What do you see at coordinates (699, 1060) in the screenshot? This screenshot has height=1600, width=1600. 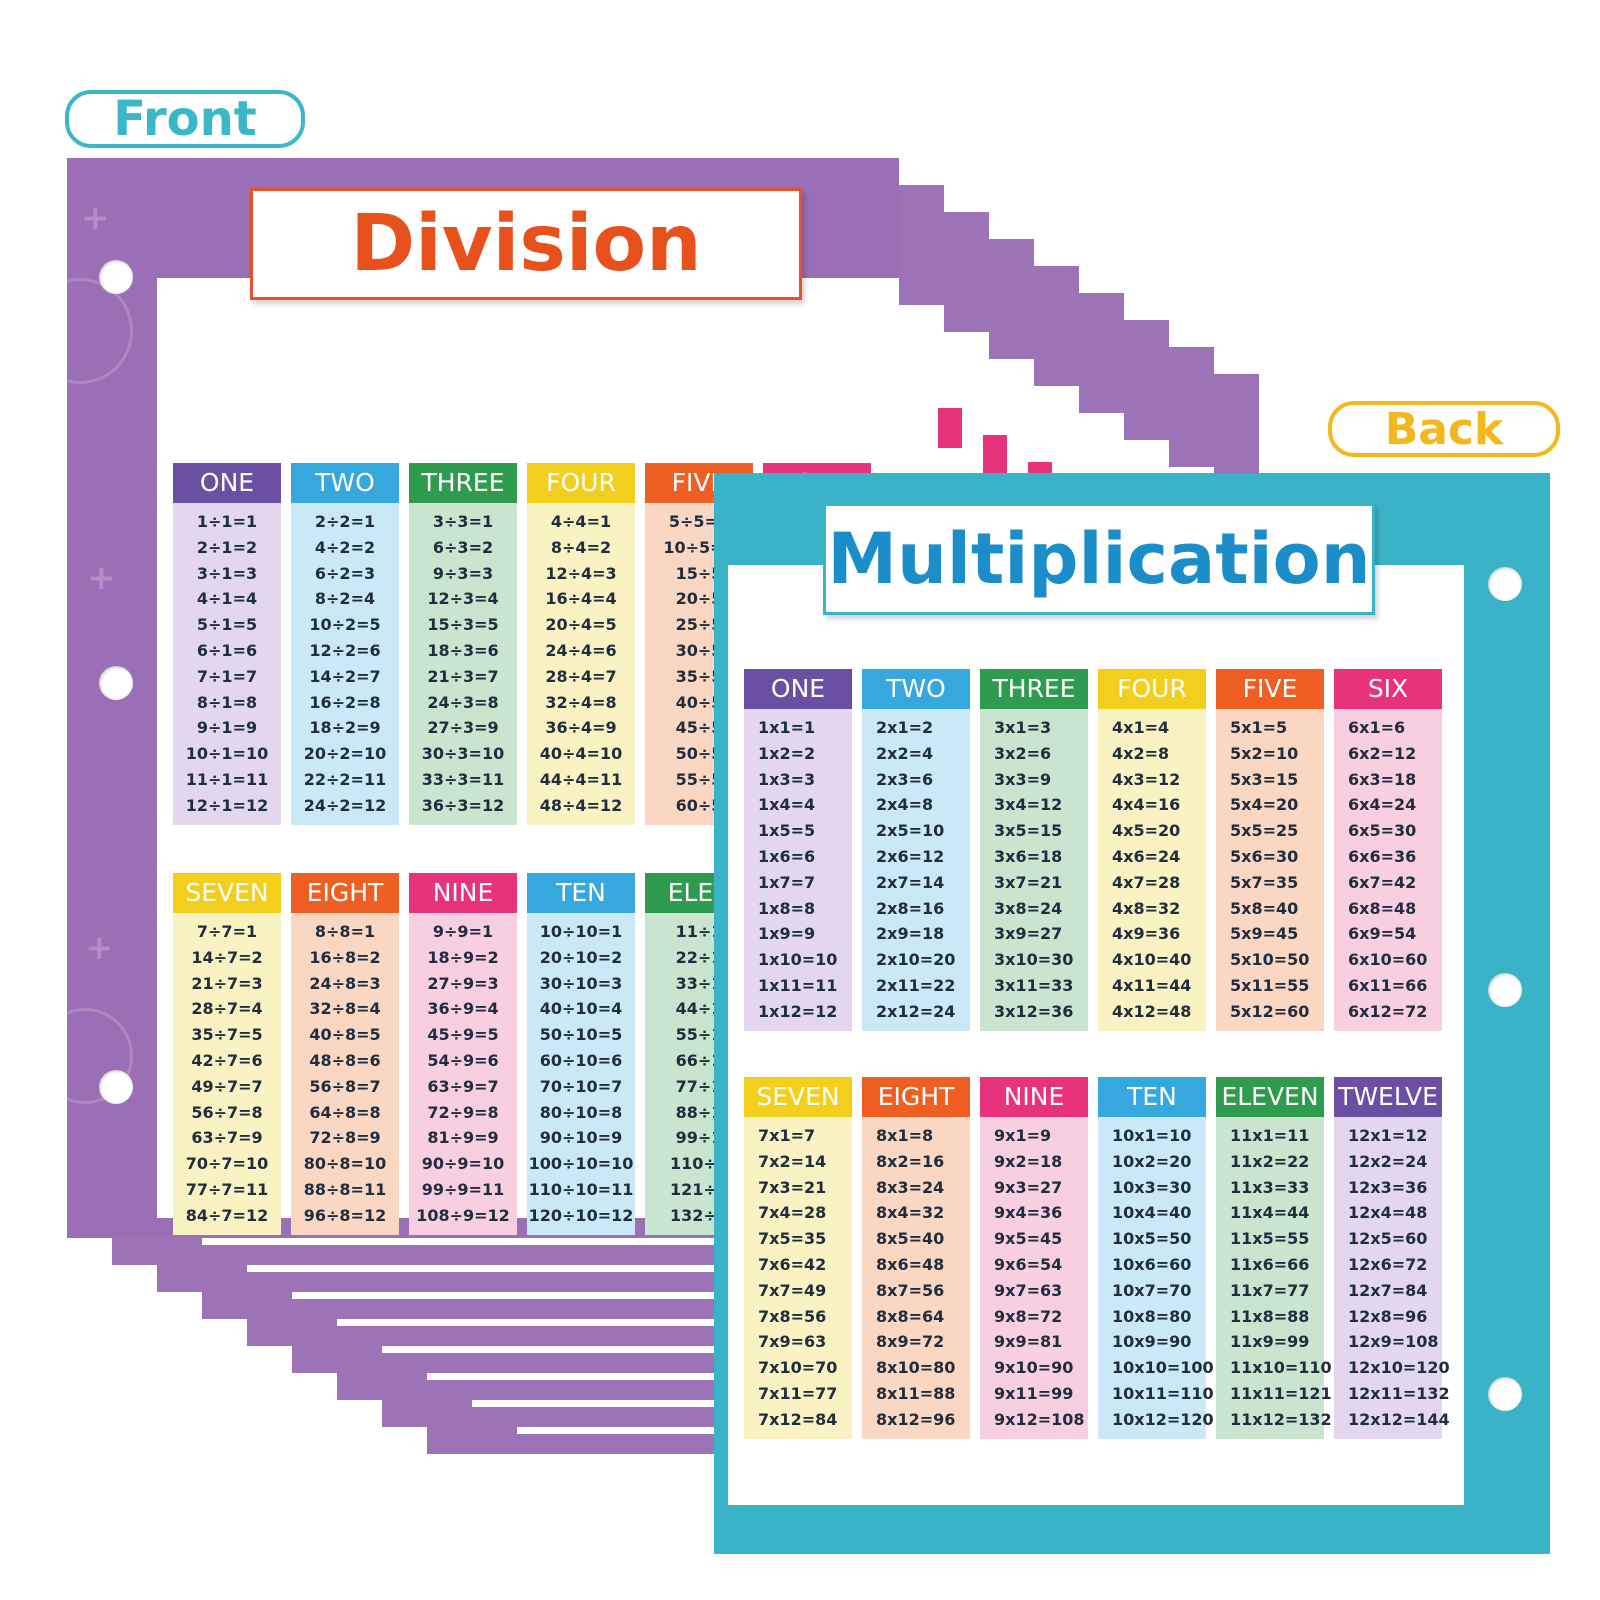 I see `fact-row: 66÷1` at bounding box center [699, 1060].